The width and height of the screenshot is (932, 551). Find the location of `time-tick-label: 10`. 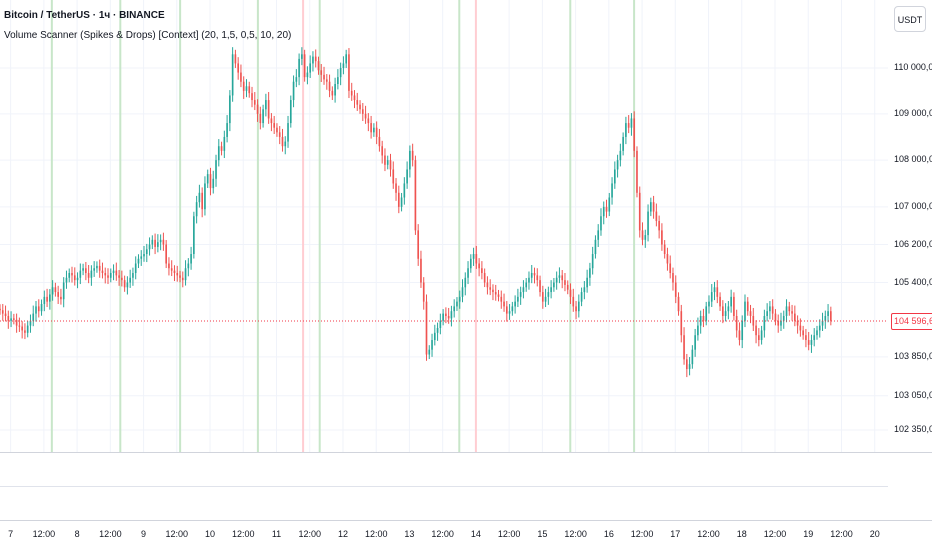

time-tick-label: 10 is located at coordinates (210, 534).